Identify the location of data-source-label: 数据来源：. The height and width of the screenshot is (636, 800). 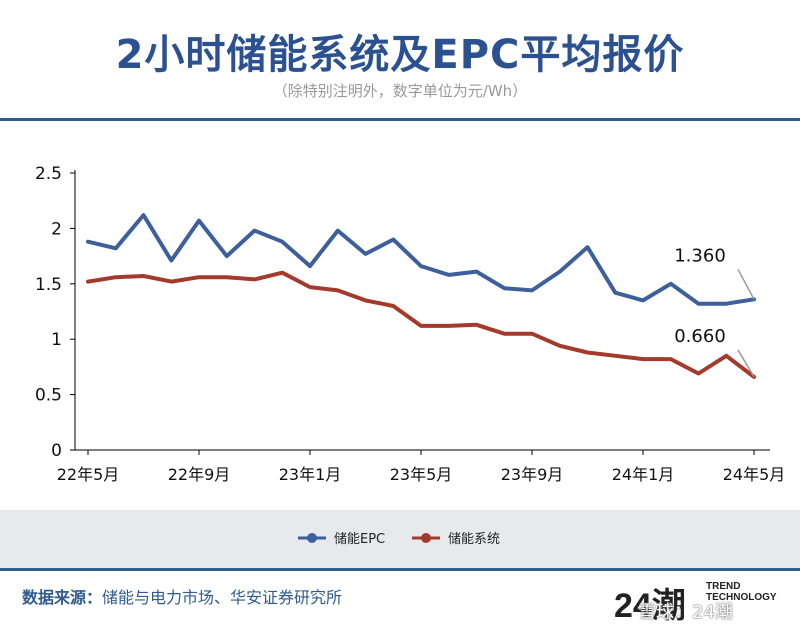
(62, 597).